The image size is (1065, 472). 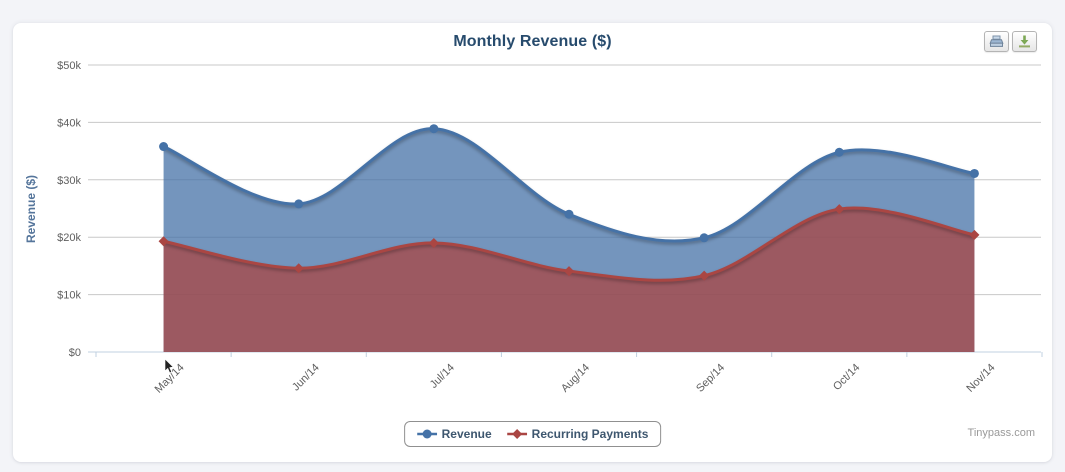 I want to click on x-axis-tick-label: Sep/14, so click(x=710, y=378).